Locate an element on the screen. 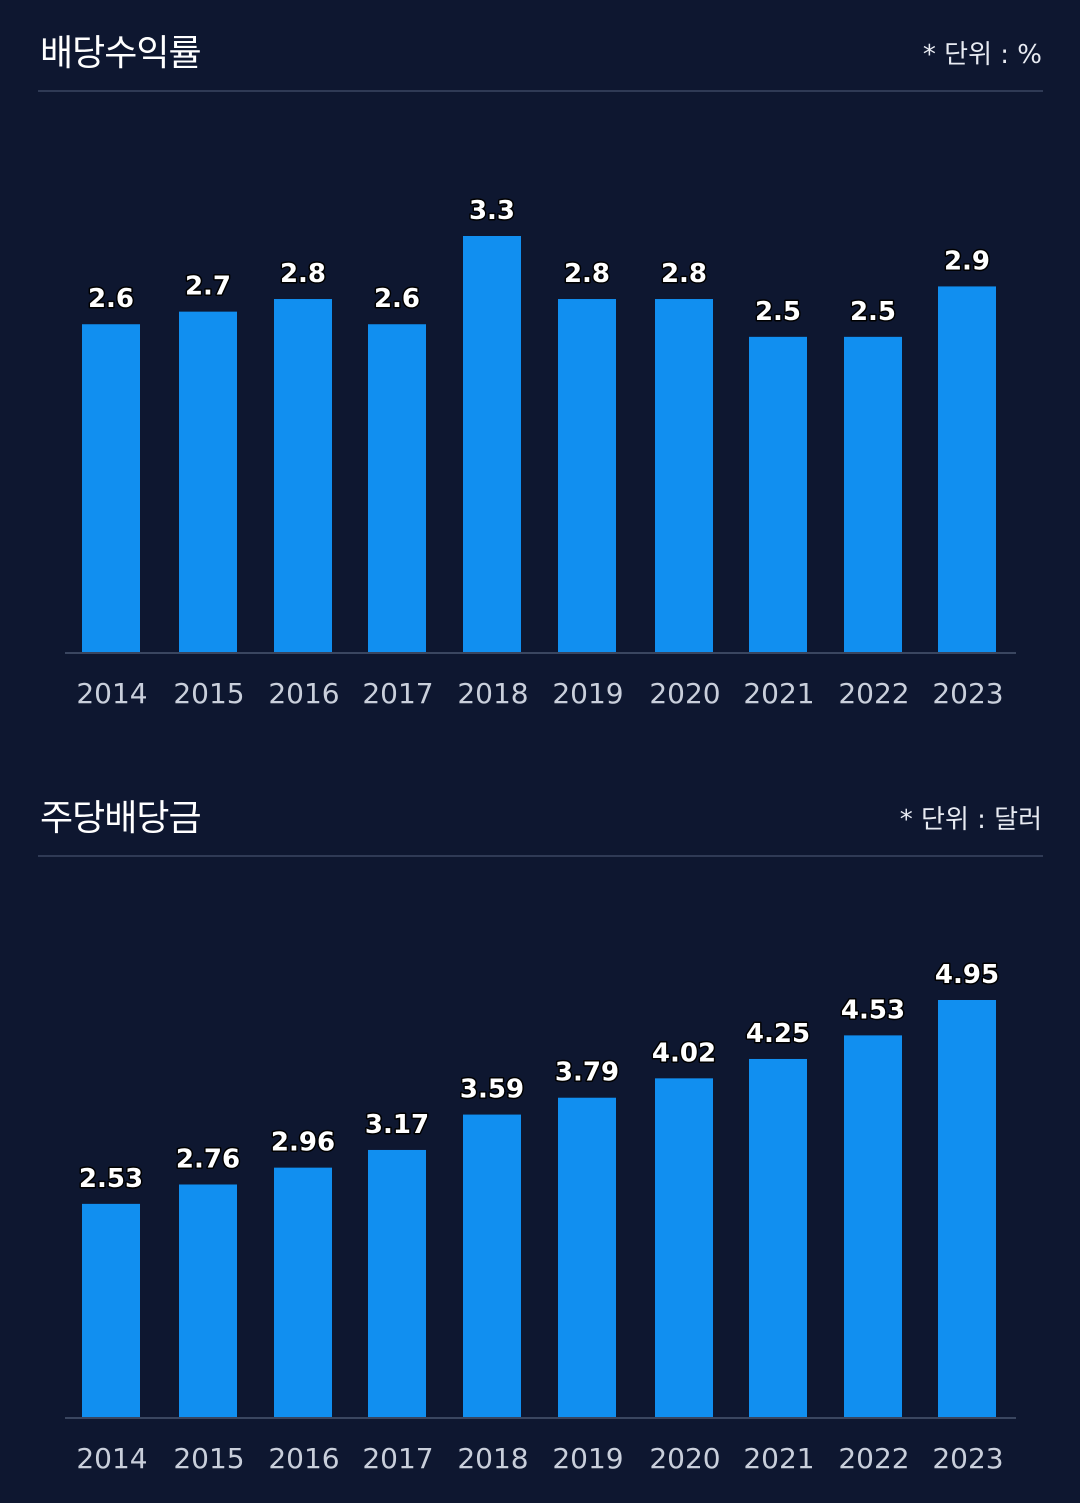  value-label: 2.53 is located at coordinates (111, 1179).